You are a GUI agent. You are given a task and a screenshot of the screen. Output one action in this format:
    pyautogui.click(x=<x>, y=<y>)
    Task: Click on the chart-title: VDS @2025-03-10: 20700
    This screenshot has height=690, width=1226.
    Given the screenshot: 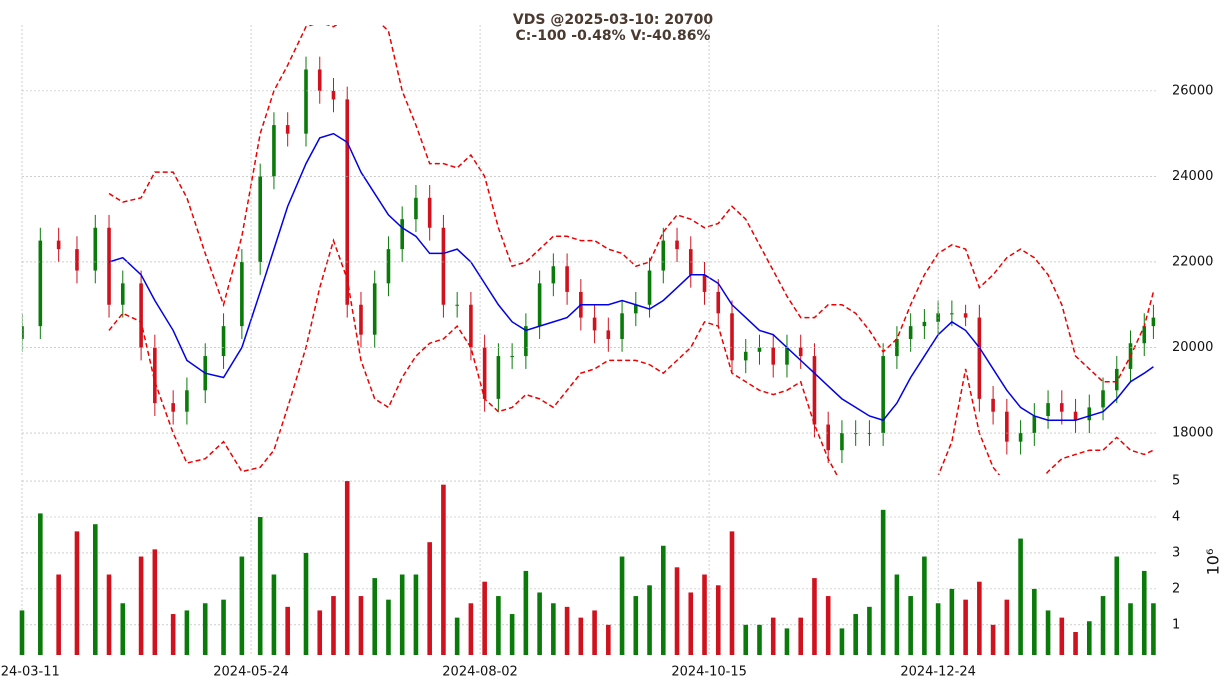 What is the action you would take?
    pyautogui.click(x=613, y=20)
    